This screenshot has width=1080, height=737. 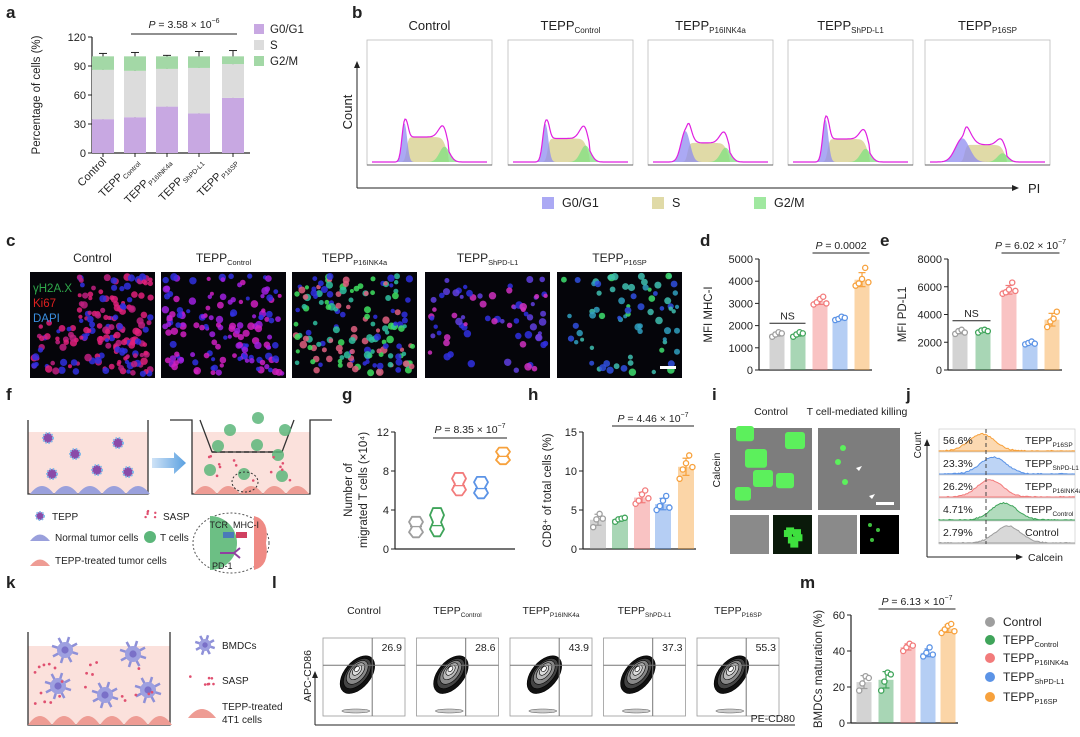 What do you see at coordinates (948, 675) in the screenshot?
I see `bar` at bounding box center [948, 675].